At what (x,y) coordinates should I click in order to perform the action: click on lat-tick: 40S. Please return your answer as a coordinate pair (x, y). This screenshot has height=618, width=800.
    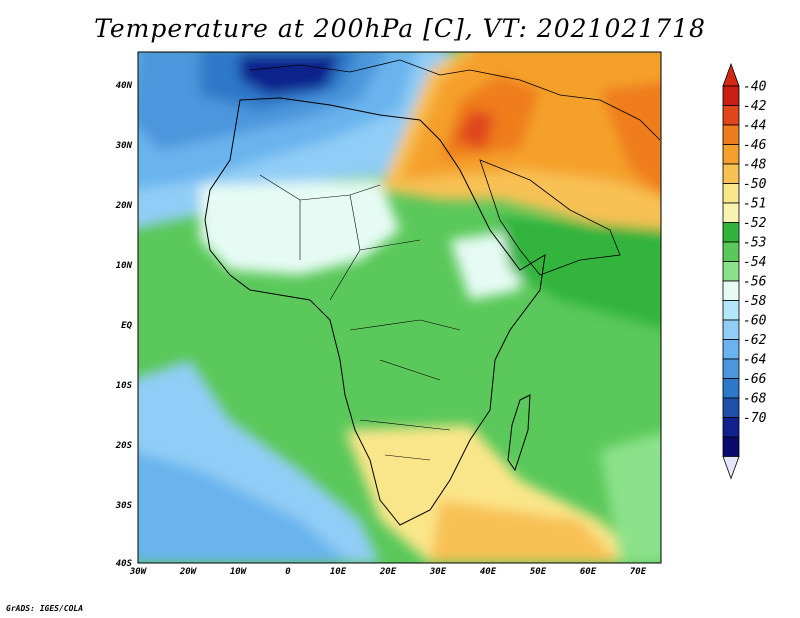
    Looking at the image, I should click on (124, 564).